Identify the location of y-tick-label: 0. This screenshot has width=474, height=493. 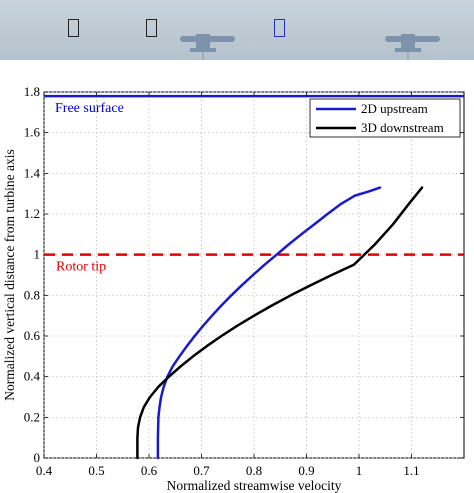
(37, 457).